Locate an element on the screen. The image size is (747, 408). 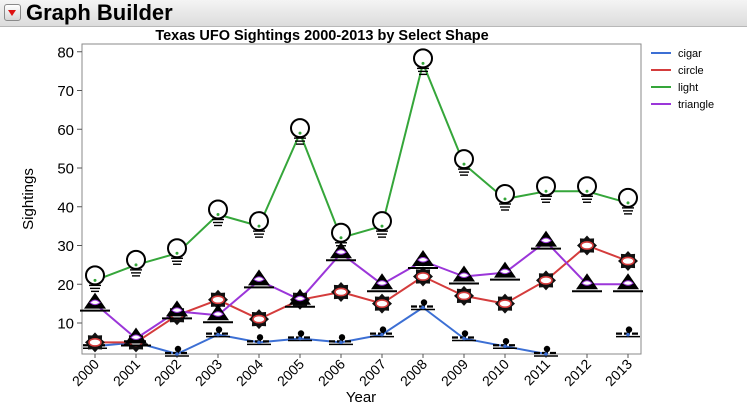
graph-builder-header: Graph Builder is located at coordinates (373, 13).